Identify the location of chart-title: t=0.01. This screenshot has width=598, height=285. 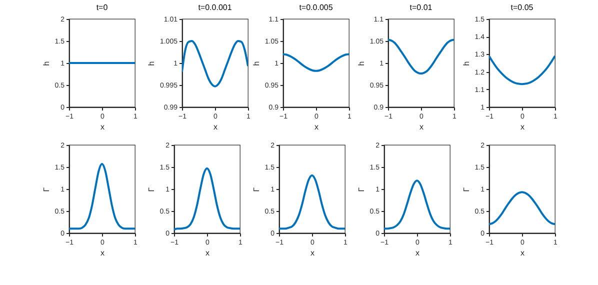
(421, 7).